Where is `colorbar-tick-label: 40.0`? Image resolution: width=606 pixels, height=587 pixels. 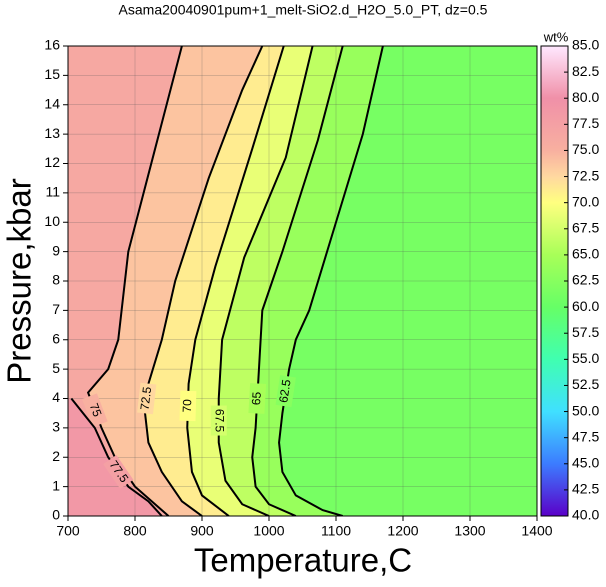 colorbar-tick-label: 40.0 is located at coordinates (585, 515).